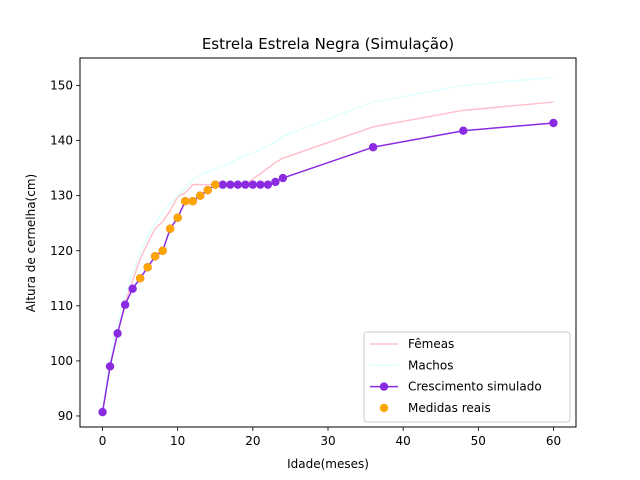  Describe the element at coordinates (327, 441) in the screenshot. I see `x-tick-label: 30` at that location.